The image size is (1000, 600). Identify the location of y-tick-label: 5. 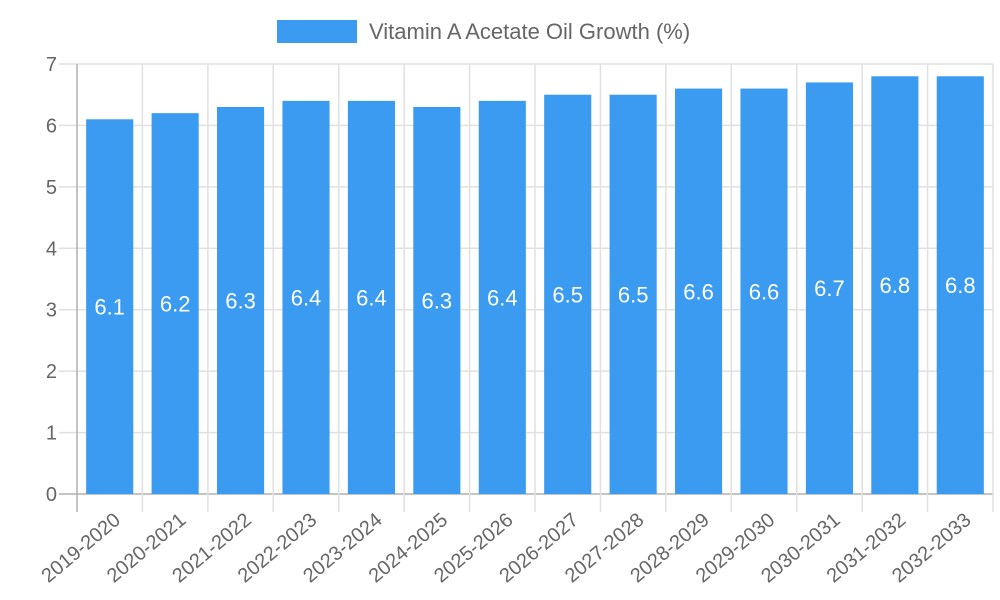
(51, 188).